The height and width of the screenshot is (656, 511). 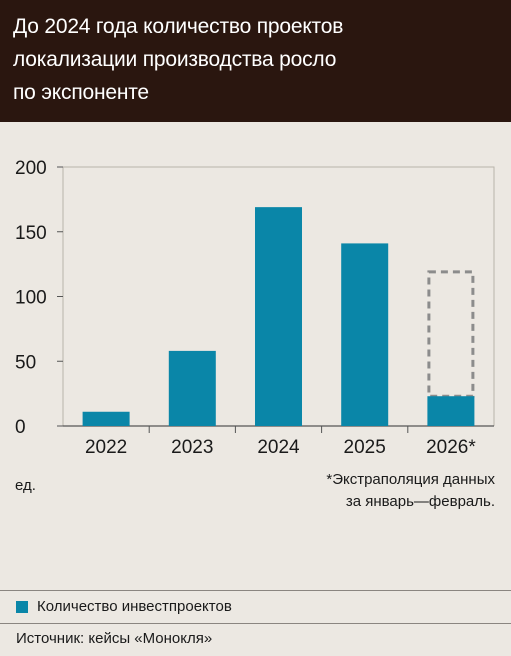 I want to click on title-line-1: До 2024 года количество проектов, so click(x=178, y=26).